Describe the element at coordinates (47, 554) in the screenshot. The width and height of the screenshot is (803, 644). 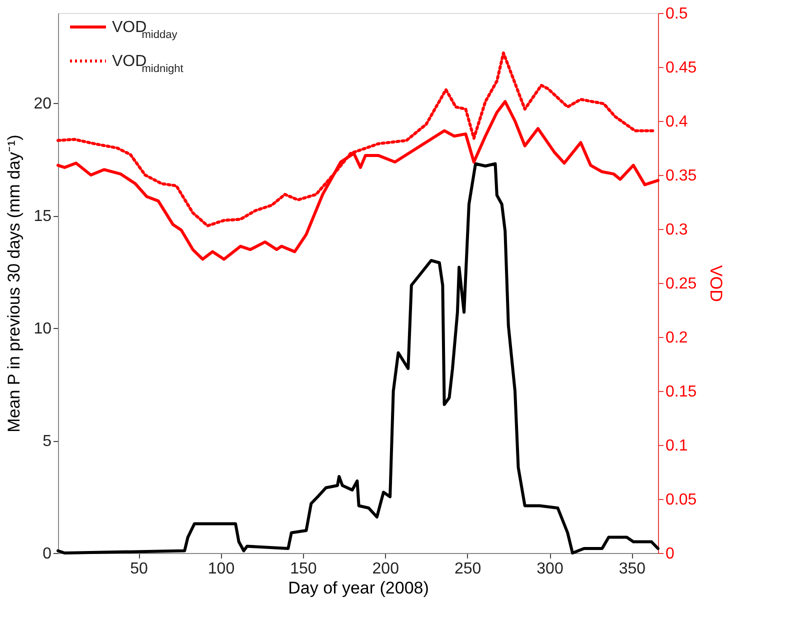
I see `y-tick-label: 0` at that location.